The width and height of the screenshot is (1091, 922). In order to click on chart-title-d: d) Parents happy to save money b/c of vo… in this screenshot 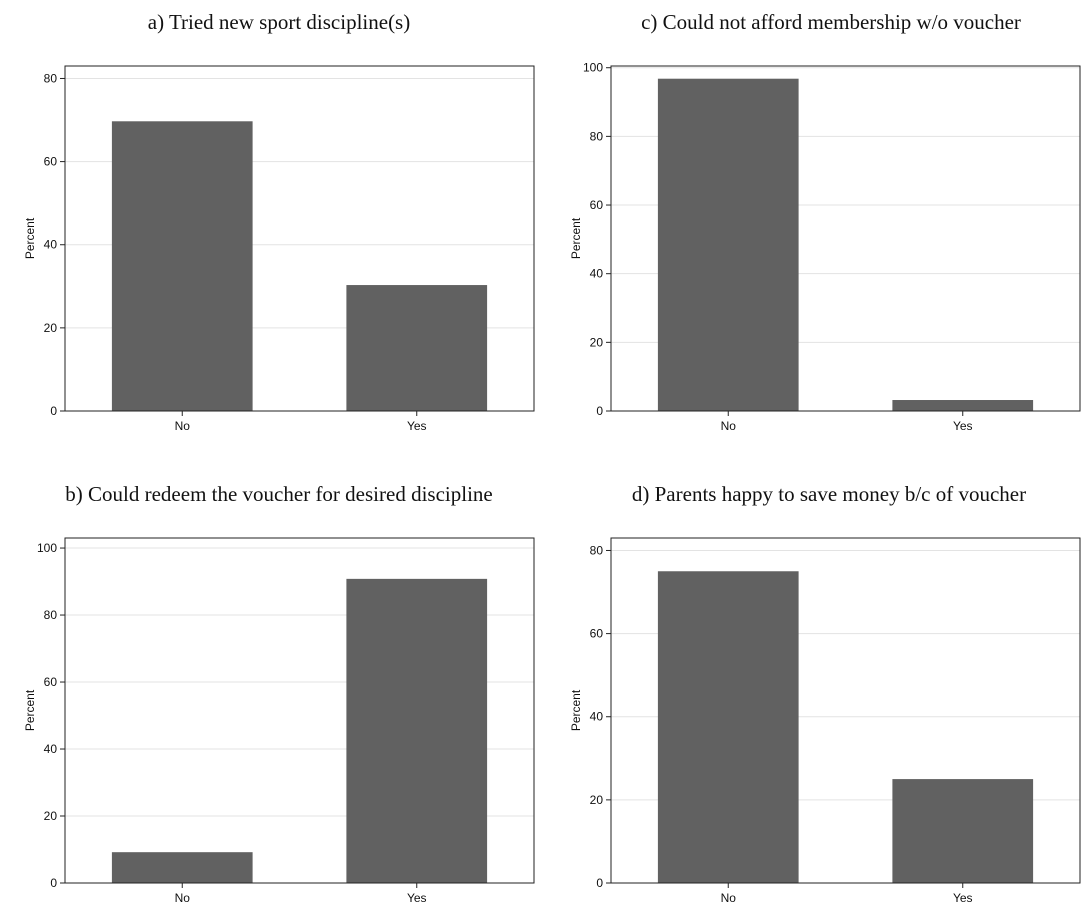, I will do `click(829, 494)`.